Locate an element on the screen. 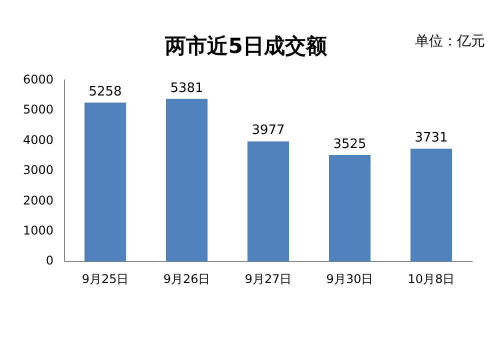 Image resolution: width=497 pixels, height=350 pixels. data-label: 5381 is located at coordinates (187, 88).